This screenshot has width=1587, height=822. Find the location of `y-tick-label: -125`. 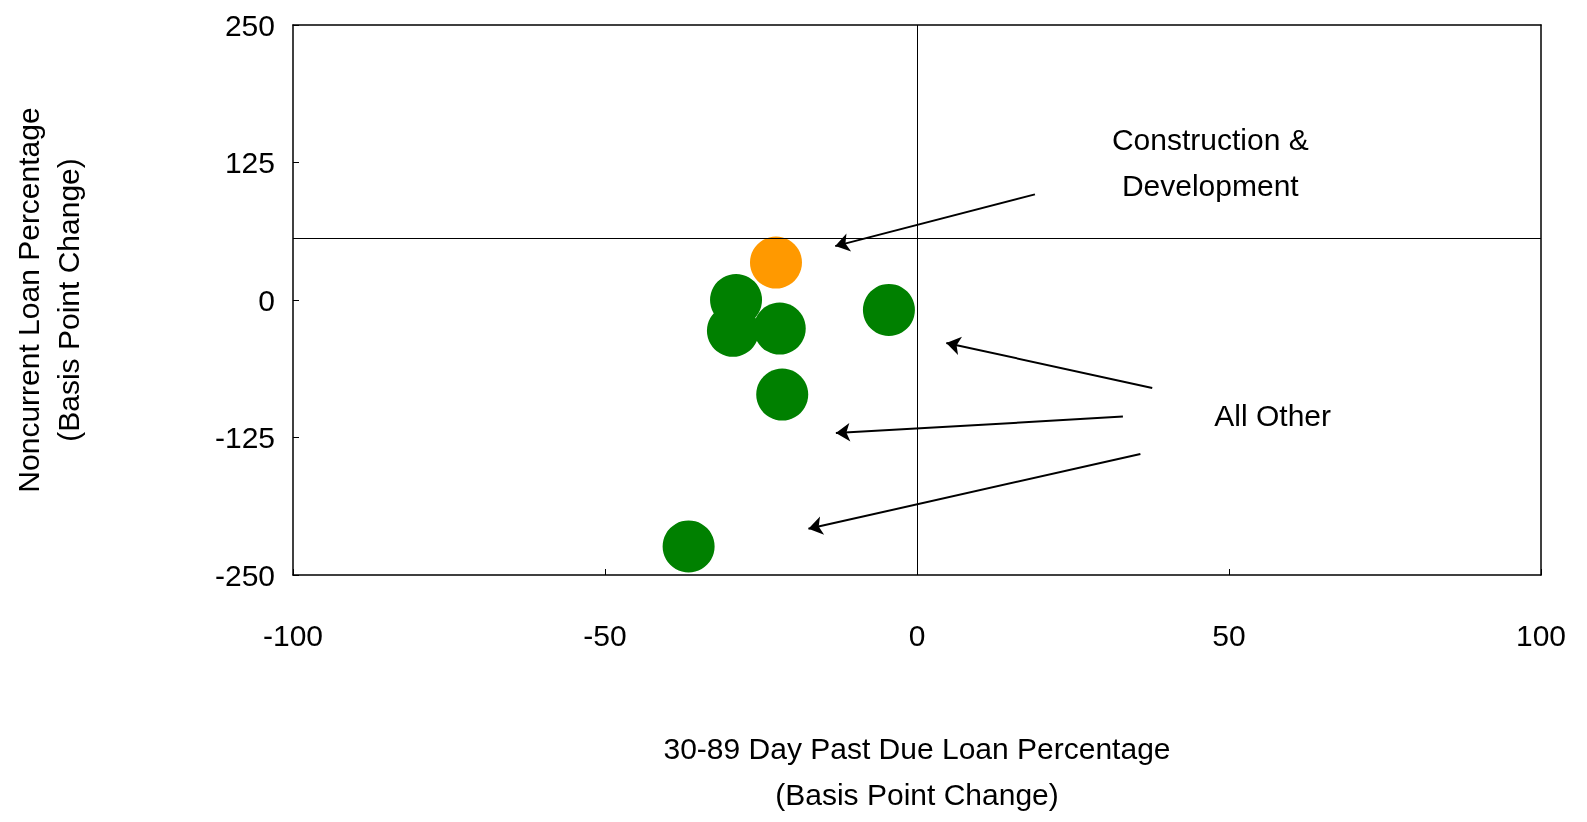

y-tick-label: -125 is located at coordinates (244, 437).